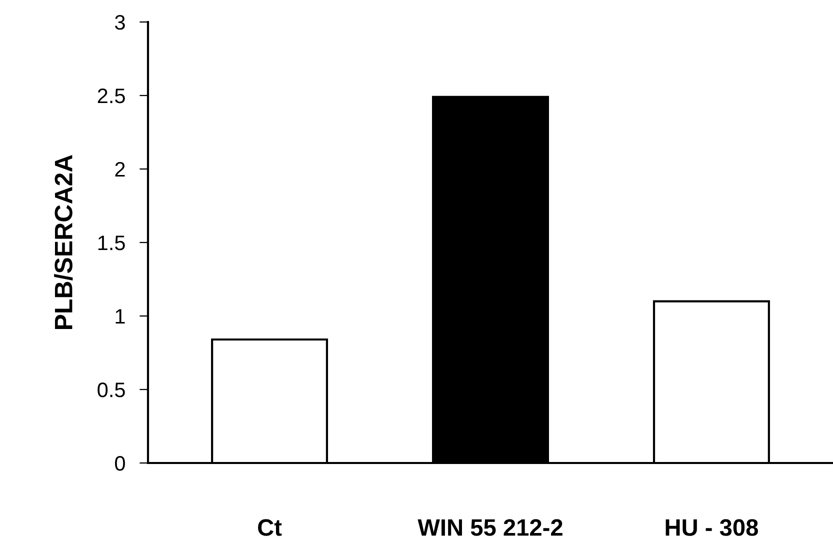  What do you see at coordinates (270, 527) in the screenshot?
I see `x-tick-label: Ct` at bounding box center [270, 527].